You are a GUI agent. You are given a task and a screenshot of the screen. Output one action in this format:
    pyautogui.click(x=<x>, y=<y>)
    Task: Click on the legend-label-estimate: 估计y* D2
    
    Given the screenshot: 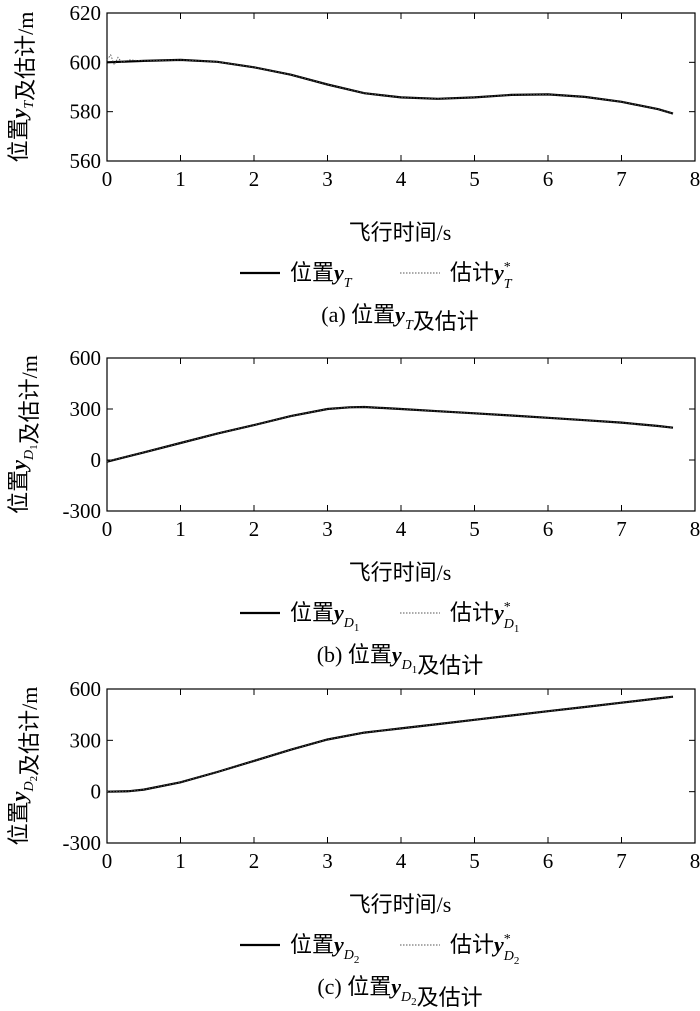 What is the action you would take?
    pyautogui.click(x=484, y=949)
    